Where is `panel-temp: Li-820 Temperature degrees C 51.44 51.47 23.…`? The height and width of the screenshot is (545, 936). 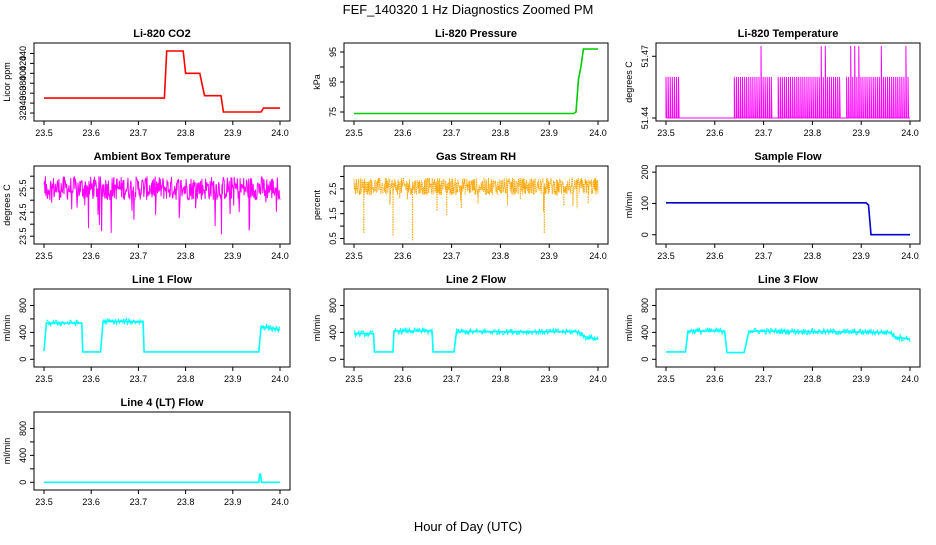 panel-temp: Li-820 Temperature degrees C 51.44 51.47 23.… is located at coordinates (772, 83).